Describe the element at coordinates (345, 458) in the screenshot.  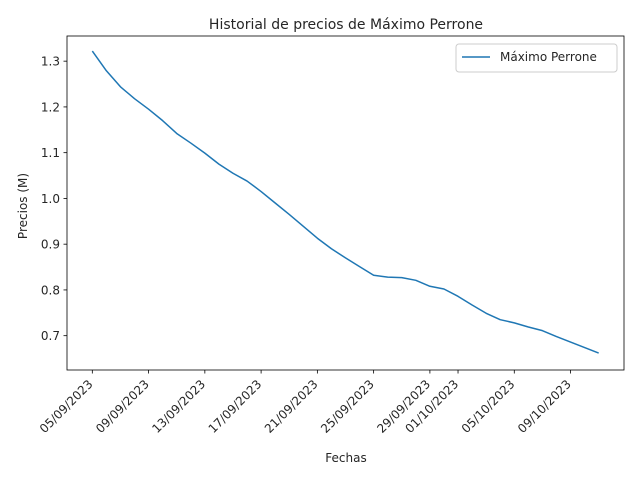
I see `x-axis-label: Fechas` at that location.